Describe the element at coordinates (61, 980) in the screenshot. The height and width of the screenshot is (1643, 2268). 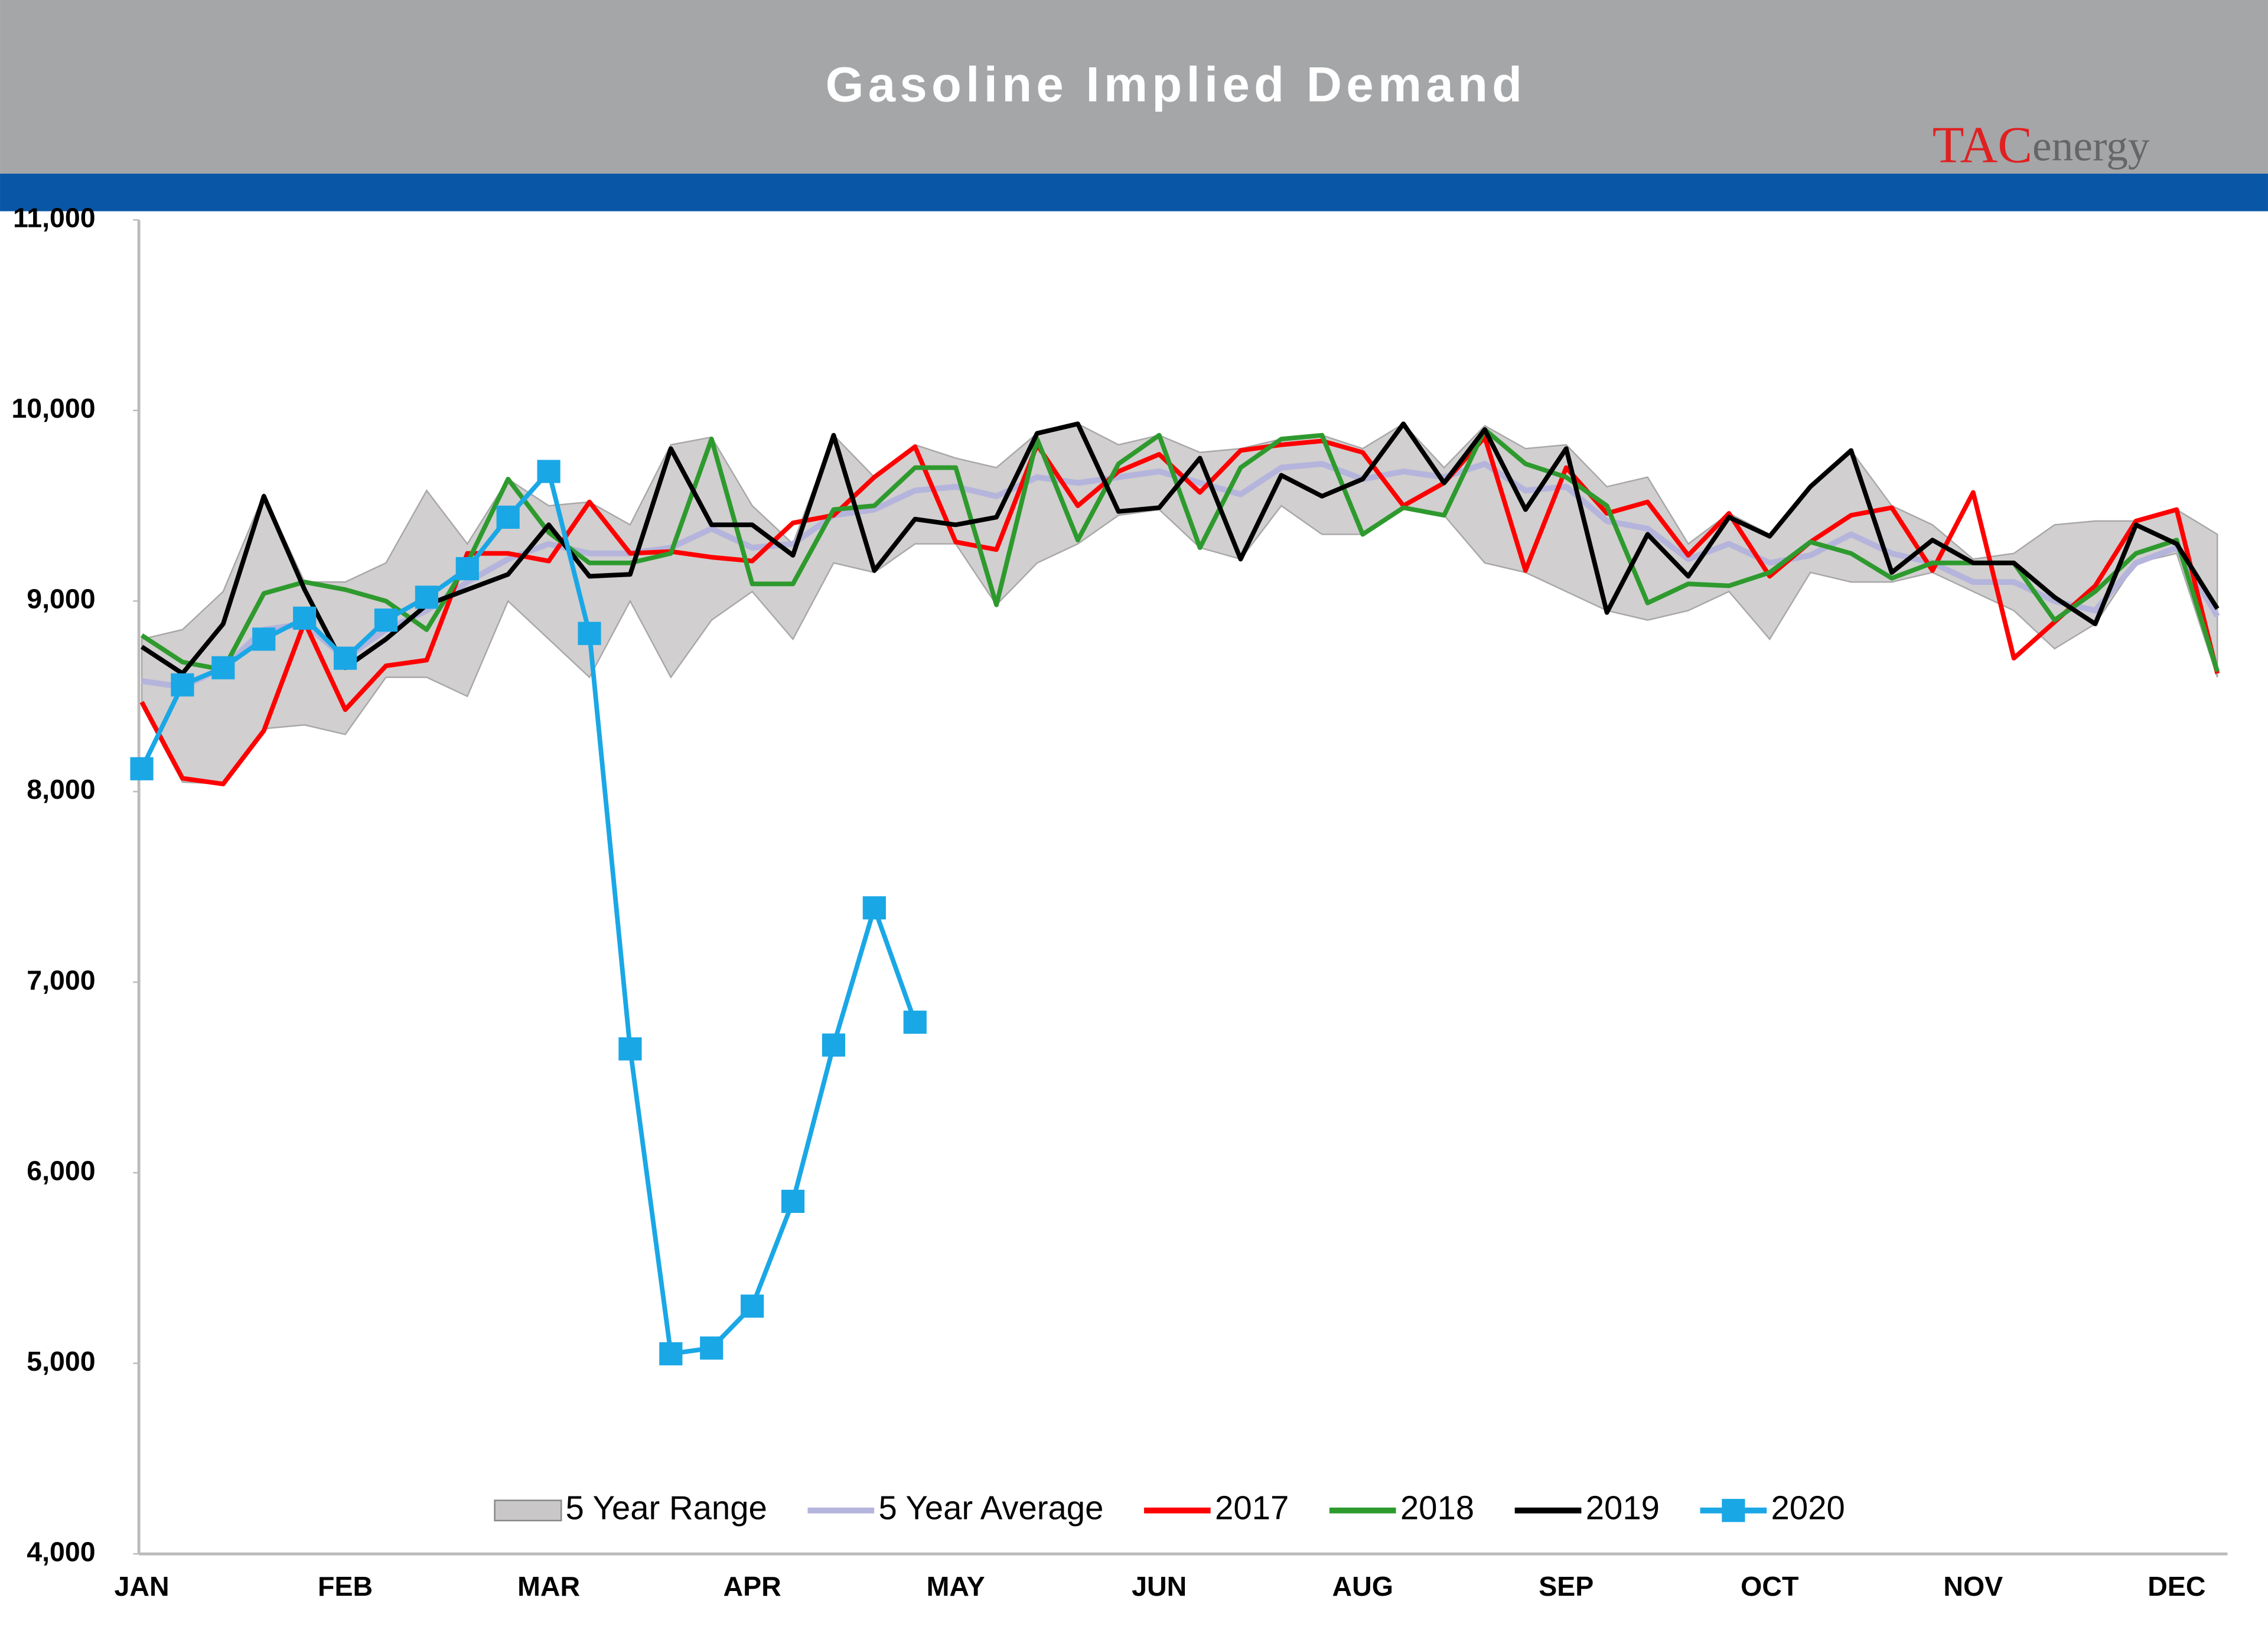
I see `y-tick-label: 7,000` at that location.